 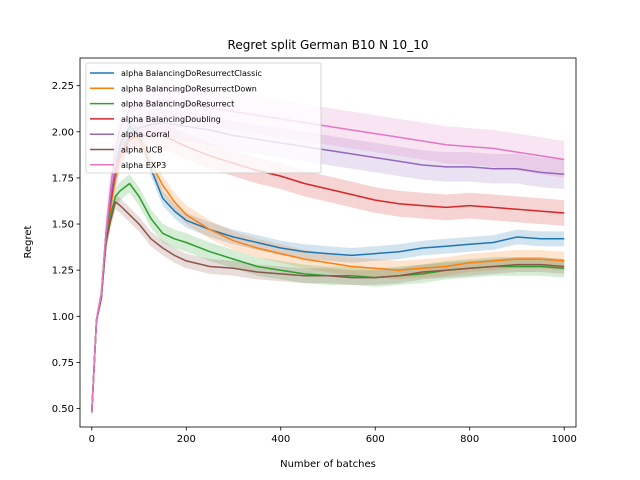 I want to click on y-tick-label: 1.75, so click(x=63, y=178).